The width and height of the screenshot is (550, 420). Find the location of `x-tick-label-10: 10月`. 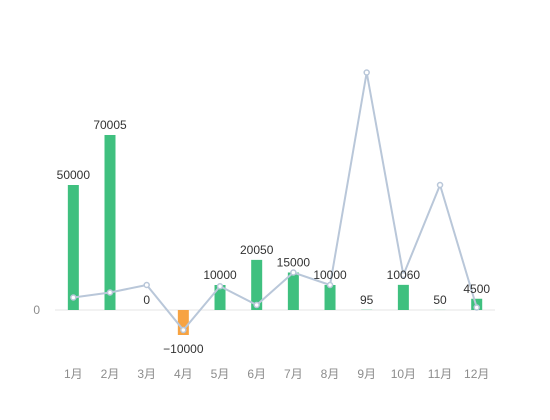

x-tick-label-10: 10月 is located at coordinates (403, 374).